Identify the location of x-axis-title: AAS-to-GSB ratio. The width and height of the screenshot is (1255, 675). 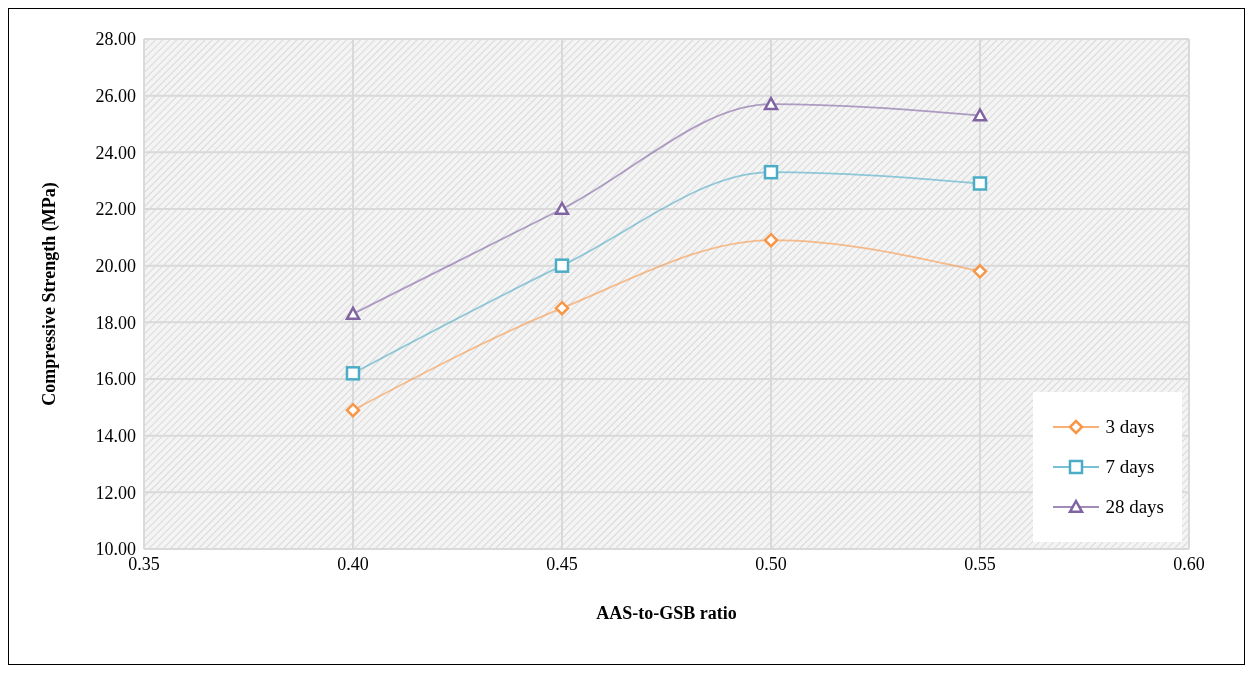
(666, 613).